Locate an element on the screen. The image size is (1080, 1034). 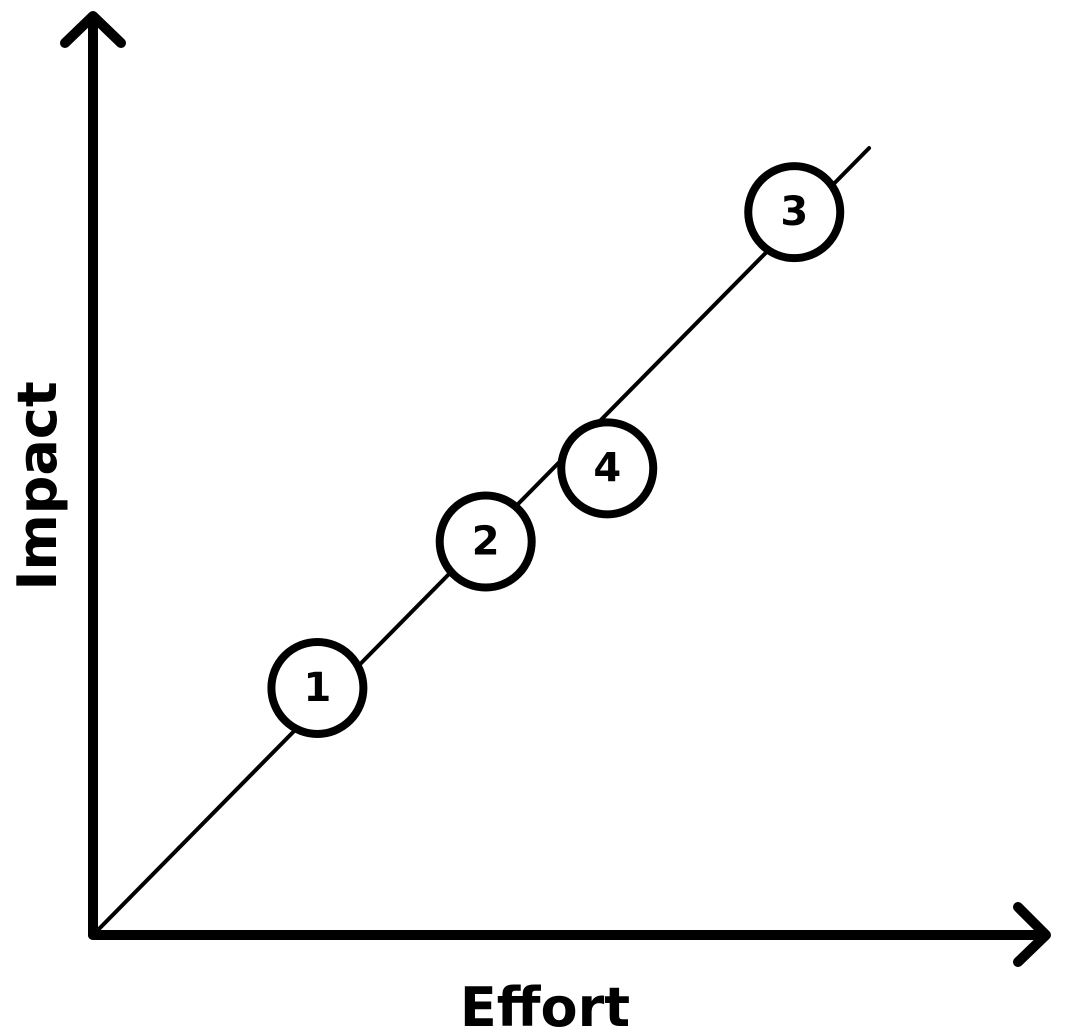
data-point-label: 3 is located at coordinates (794, 212).